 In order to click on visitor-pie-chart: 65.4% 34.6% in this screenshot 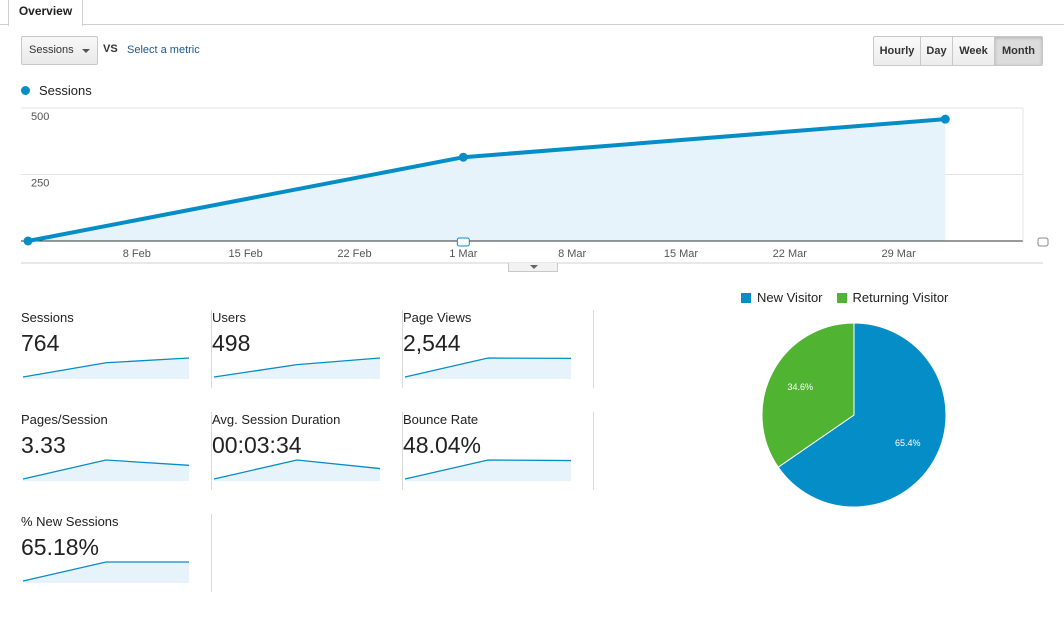, I will do `click(854, 415)`.